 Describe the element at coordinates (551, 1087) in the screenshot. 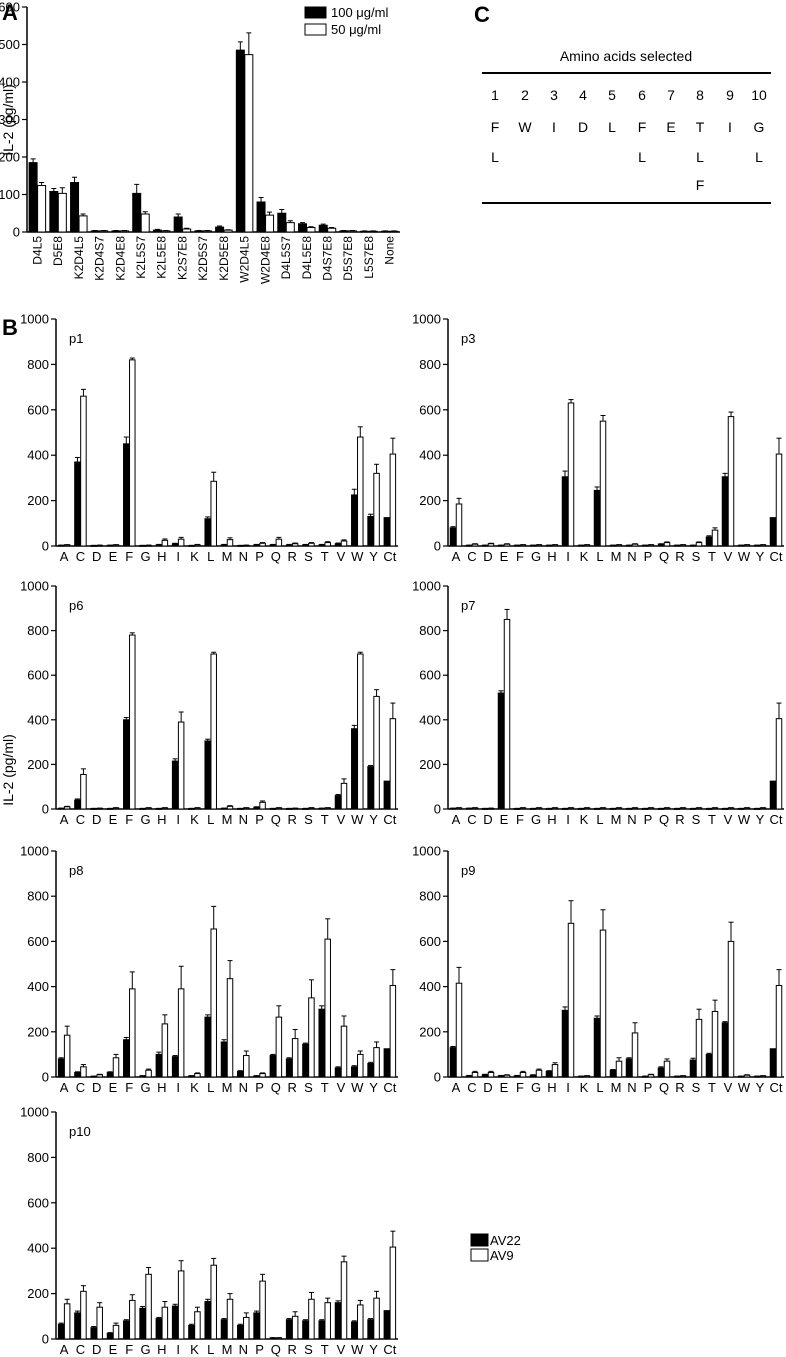

I see `p9-x-tick-label: H` at that location.